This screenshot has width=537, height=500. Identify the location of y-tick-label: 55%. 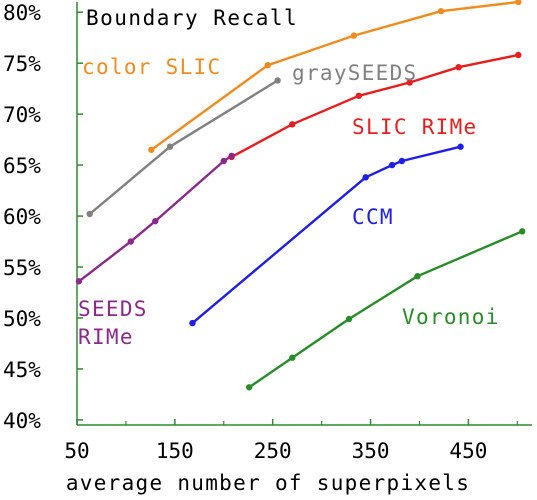
(22, 268).